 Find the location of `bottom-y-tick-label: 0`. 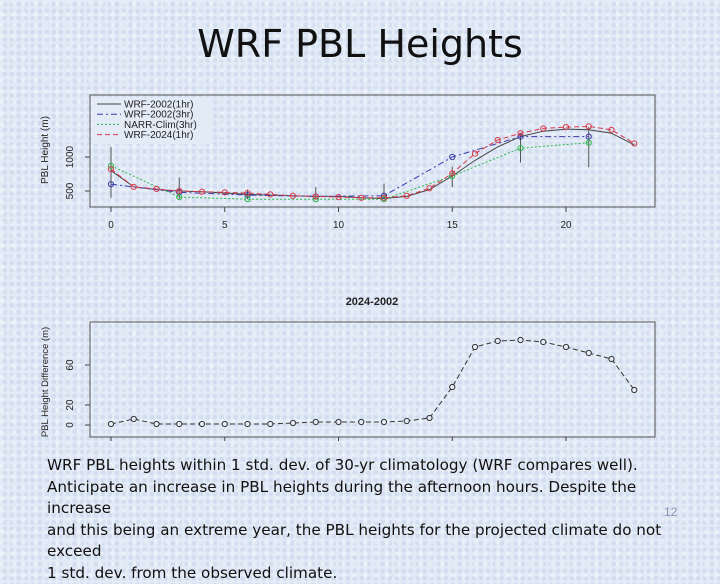

bottom-y-tick-label: 0 is located at coordinates (70, 425).